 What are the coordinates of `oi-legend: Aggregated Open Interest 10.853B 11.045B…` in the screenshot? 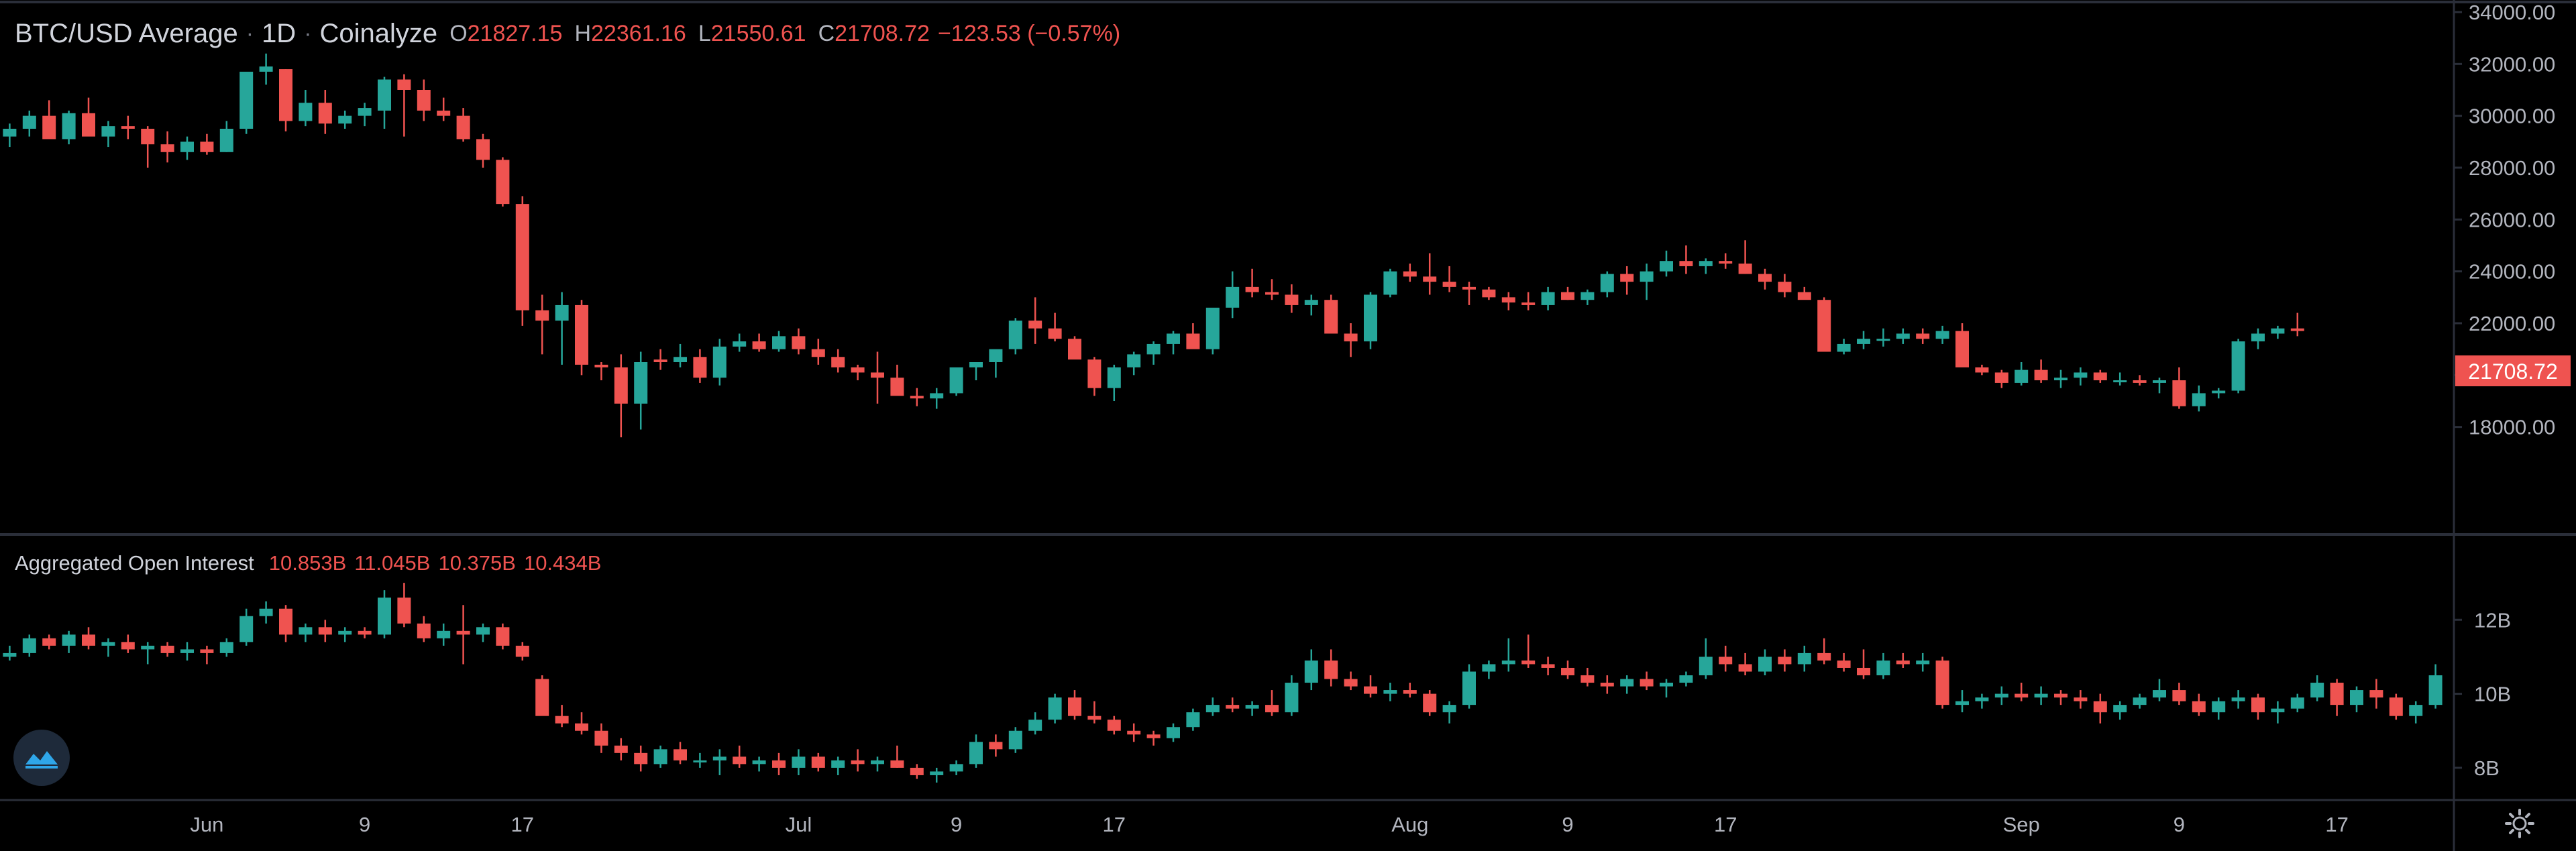 It's located at (308, 563).